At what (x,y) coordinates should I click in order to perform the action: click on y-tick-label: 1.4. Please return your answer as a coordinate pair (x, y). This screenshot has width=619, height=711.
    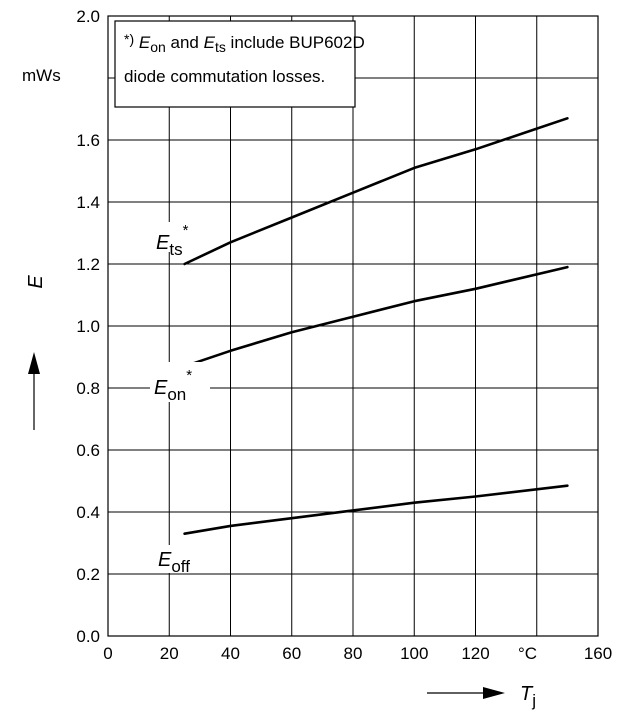
    Looking at the image, I should click on (88, 202).